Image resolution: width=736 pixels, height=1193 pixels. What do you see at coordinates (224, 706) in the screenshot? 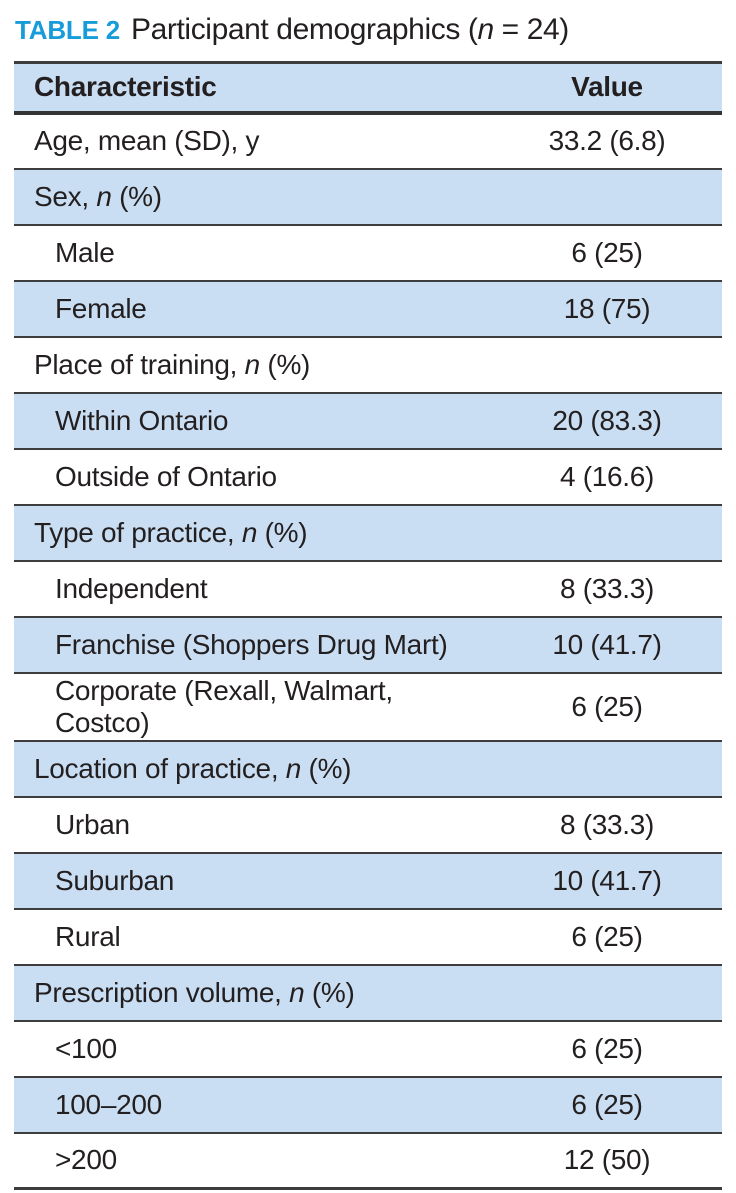
I see `characteristic-text: Corporate (Rexall, Walmart, Costco)` at bounding box center [224, 706].